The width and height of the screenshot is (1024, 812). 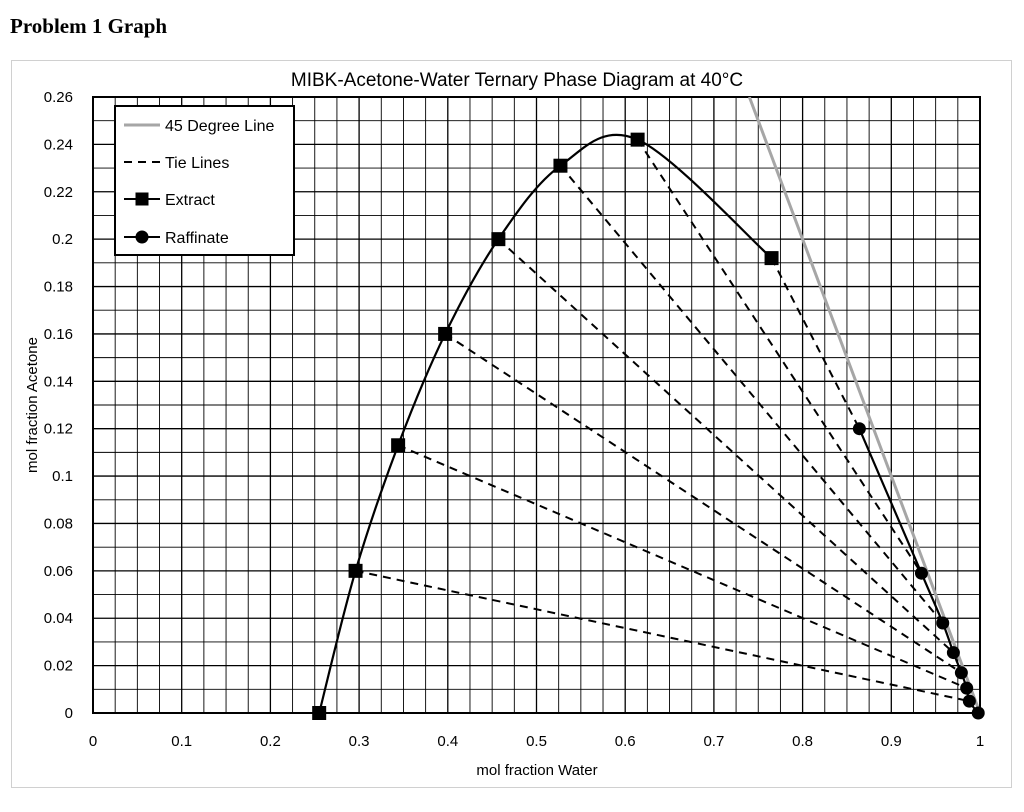 What do you see at coordinates (536, 741) in the screenshot?
I see `x-tick-label: 0.5` at bounding box center [536, 741].